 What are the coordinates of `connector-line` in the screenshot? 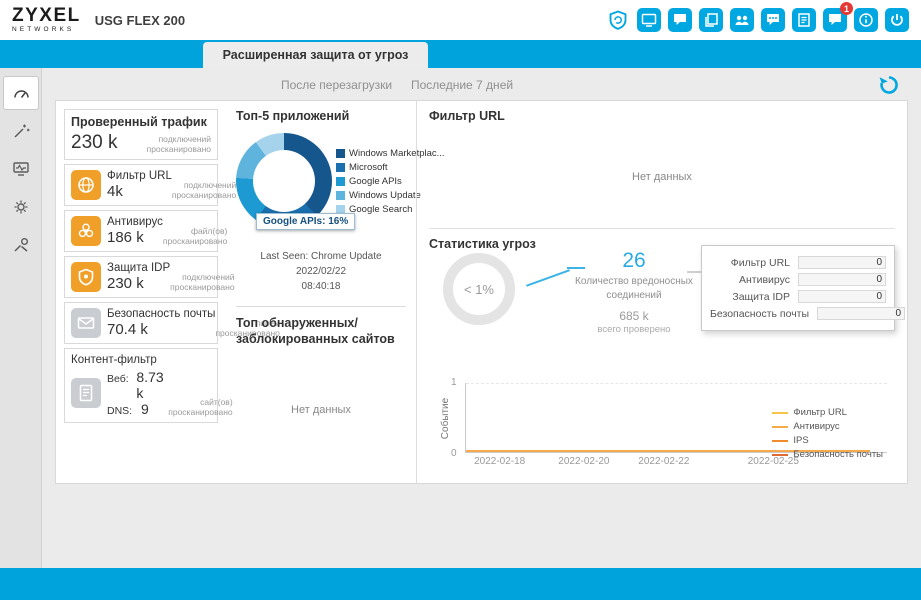 It's located at (576, 268).